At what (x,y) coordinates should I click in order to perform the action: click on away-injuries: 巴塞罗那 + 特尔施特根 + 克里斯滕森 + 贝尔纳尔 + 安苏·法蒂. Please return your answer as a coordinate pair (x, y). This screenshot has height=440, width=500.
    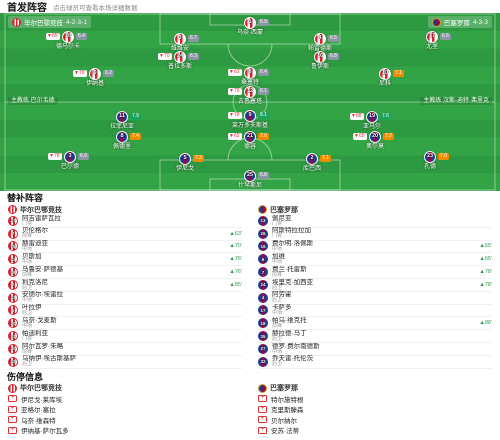
    Looking at the image, I should click on (375, 409).